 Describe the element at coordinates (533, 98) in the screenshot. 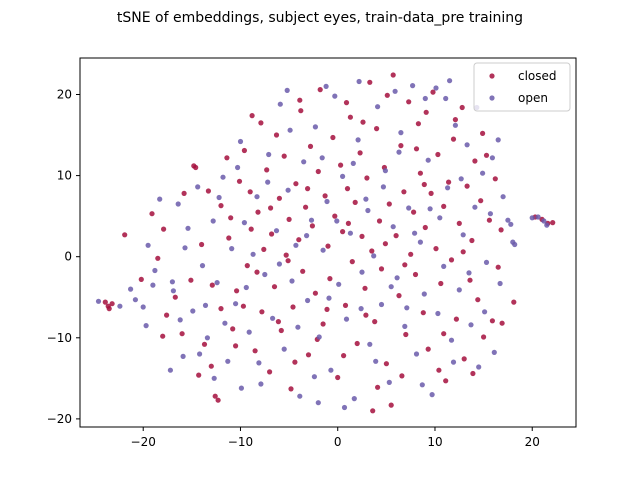

I see `legend-label-open: open` at that location.